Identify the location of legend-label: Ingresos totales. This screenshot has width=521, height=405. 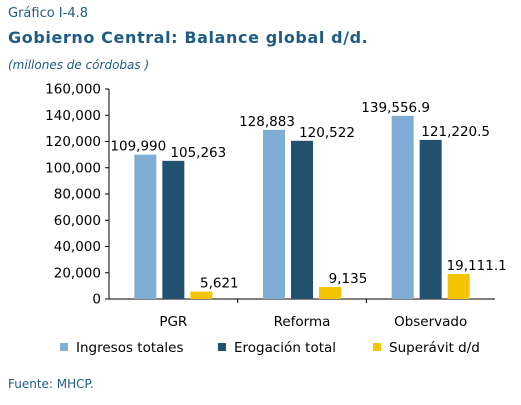
(130, 348).